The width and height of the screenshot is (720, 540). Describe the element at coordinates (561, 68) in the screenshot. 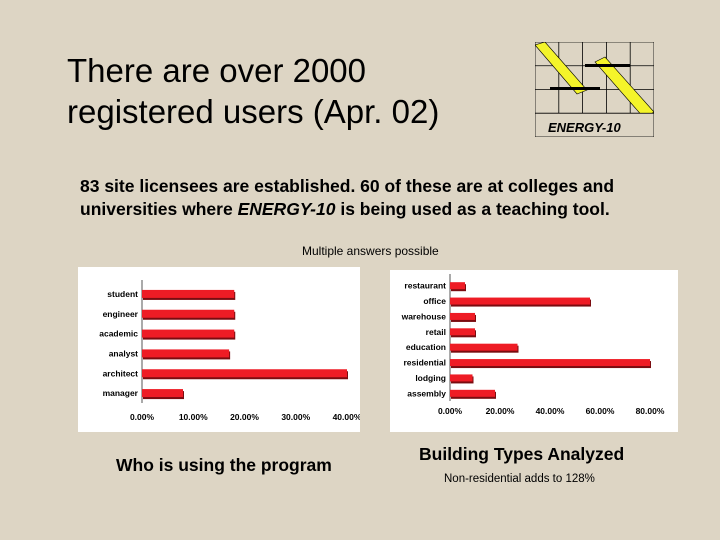

I see `logo-stripe-left` at that location.